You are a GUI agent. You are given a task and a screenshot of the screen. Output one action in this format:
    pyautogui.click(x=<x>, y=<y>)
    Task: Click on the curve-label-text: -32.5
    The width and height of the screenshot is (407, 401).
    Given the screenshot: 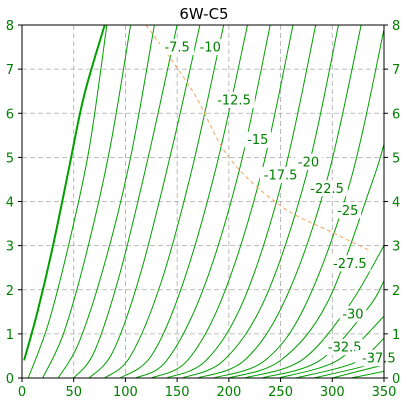 What is the action you would take?
    pyautogui.click(x=345, y=348)
    